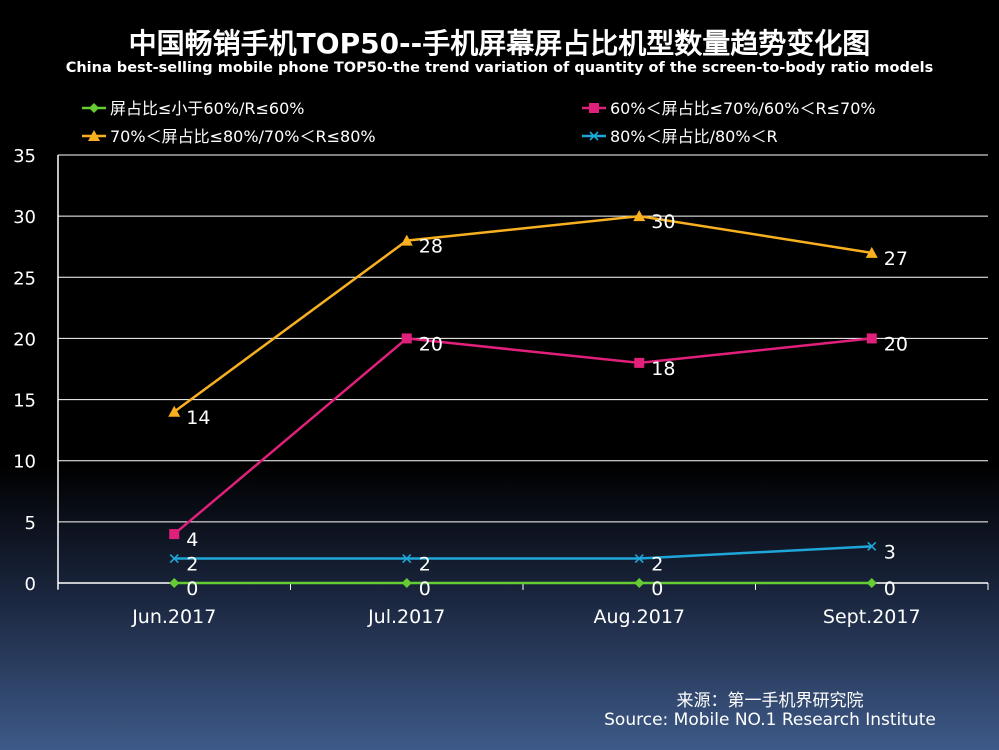 The image size is (999, 750). What do you see at coordinates (24, 462) in the screenshot?
I see `y-tick-label: 10` at bounding box center [24, 462].